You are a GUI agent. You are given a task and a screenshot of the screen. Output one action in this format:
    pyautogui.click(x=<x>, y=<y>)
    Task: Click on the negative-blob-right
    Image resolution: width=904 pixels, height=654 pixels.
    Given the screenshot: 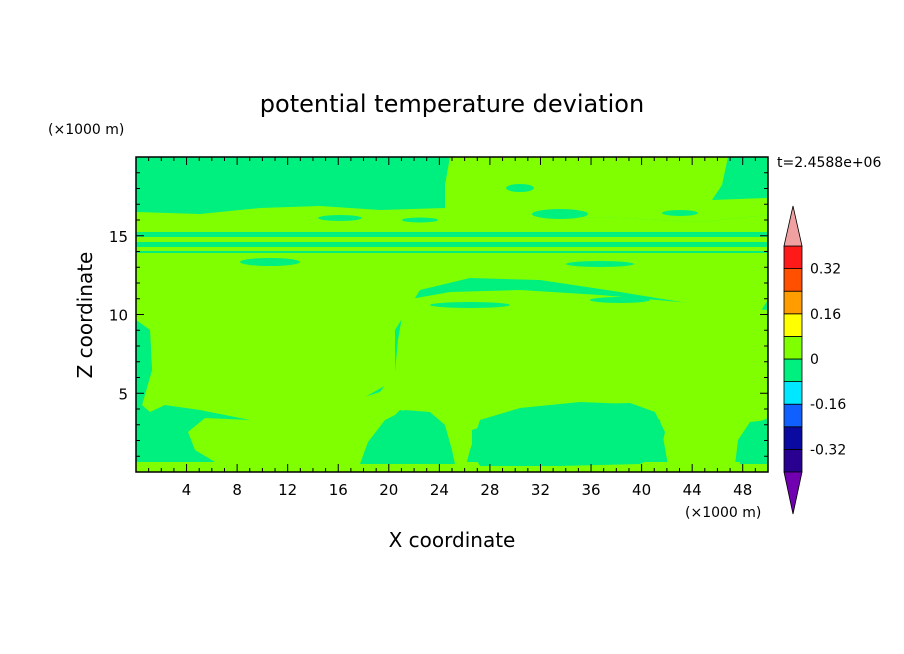 What is the action you would take?
    pyautogui.click(x=754, y=441)
    